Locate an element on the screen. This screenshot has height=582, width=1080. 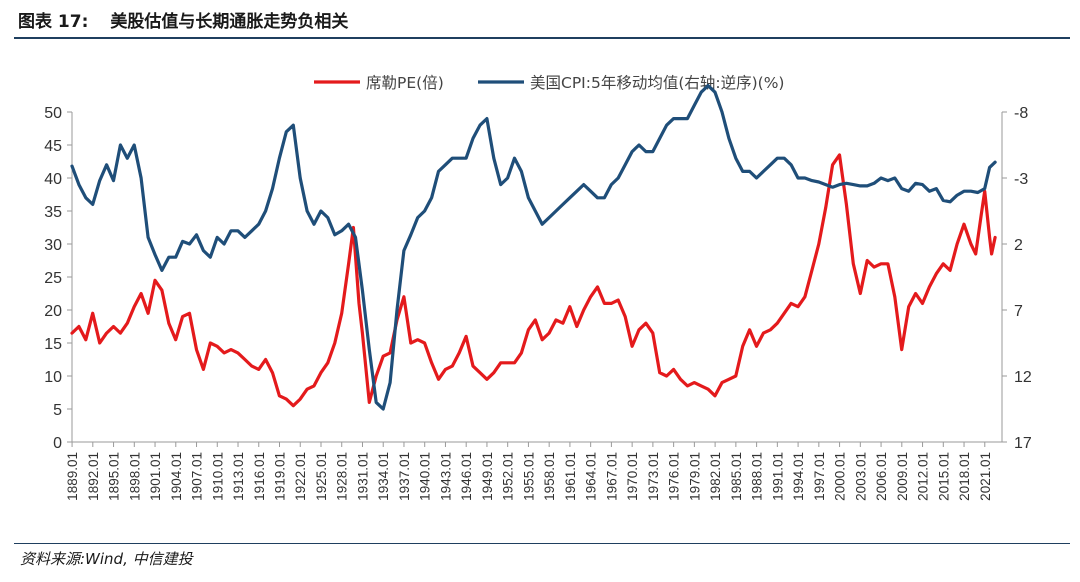
x-axis-tick-label: 1994.01 is located at coordinates (798, 476).